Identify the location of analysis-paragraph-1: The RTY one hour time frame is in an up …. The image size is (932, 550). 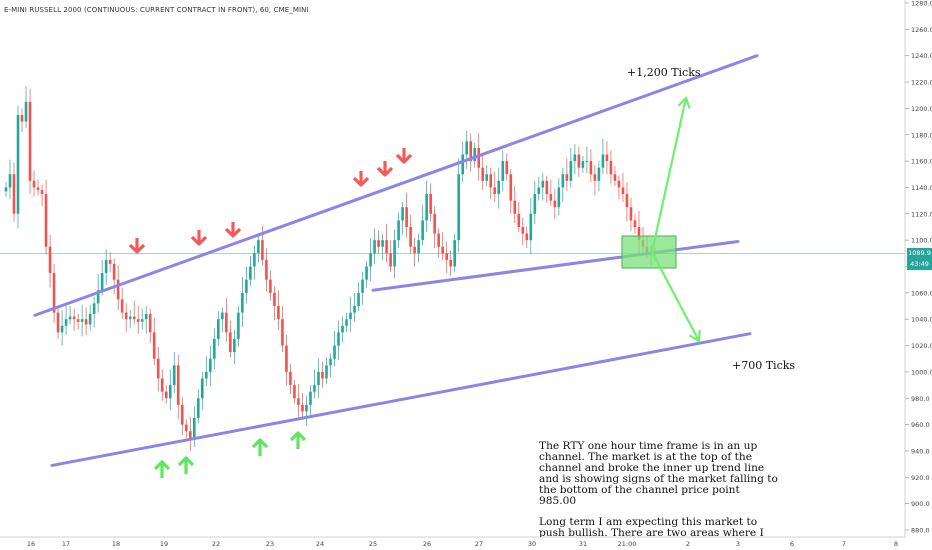
(658, 474).